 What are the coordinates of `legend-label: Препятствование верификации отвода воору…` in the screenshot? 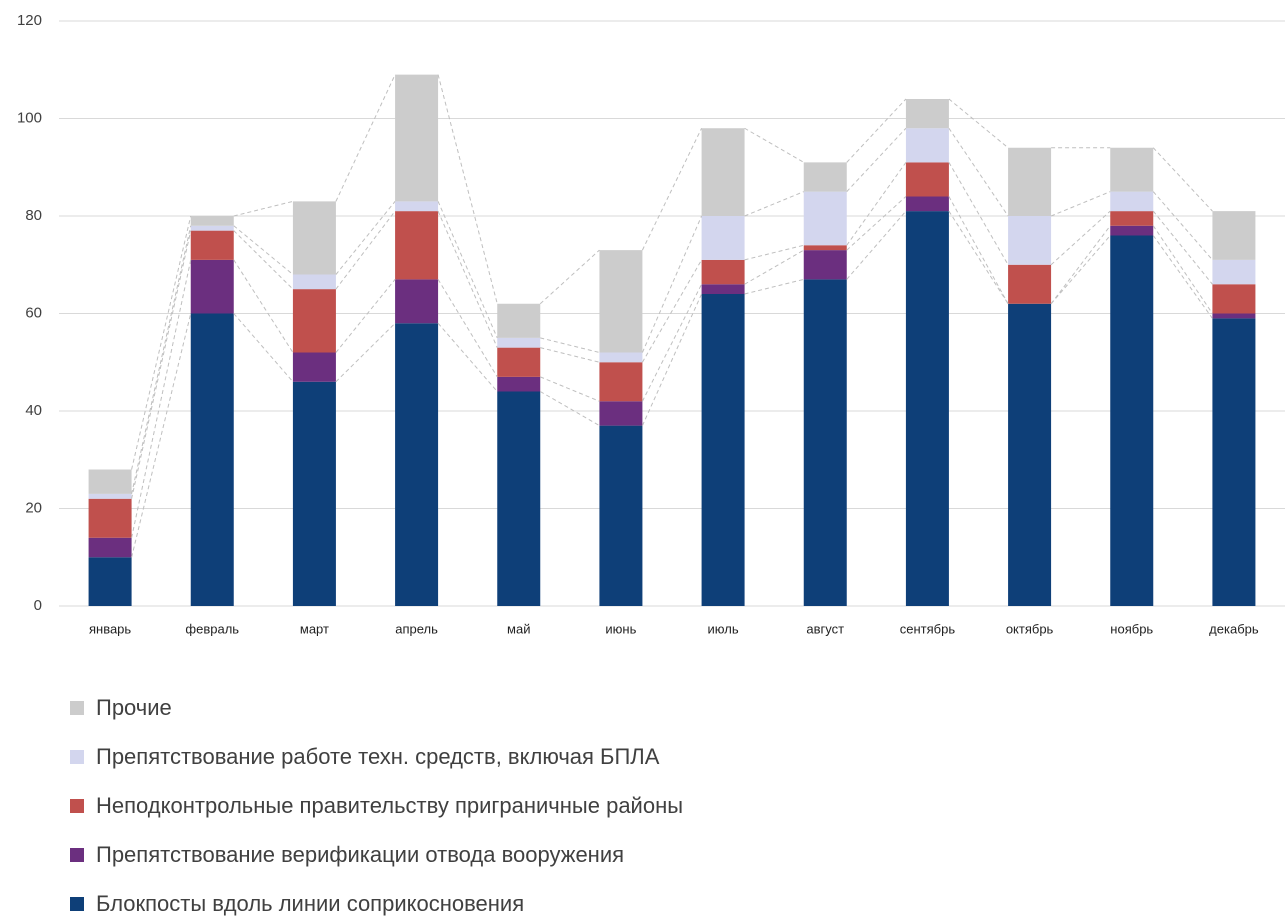 It's located at (360, 854).